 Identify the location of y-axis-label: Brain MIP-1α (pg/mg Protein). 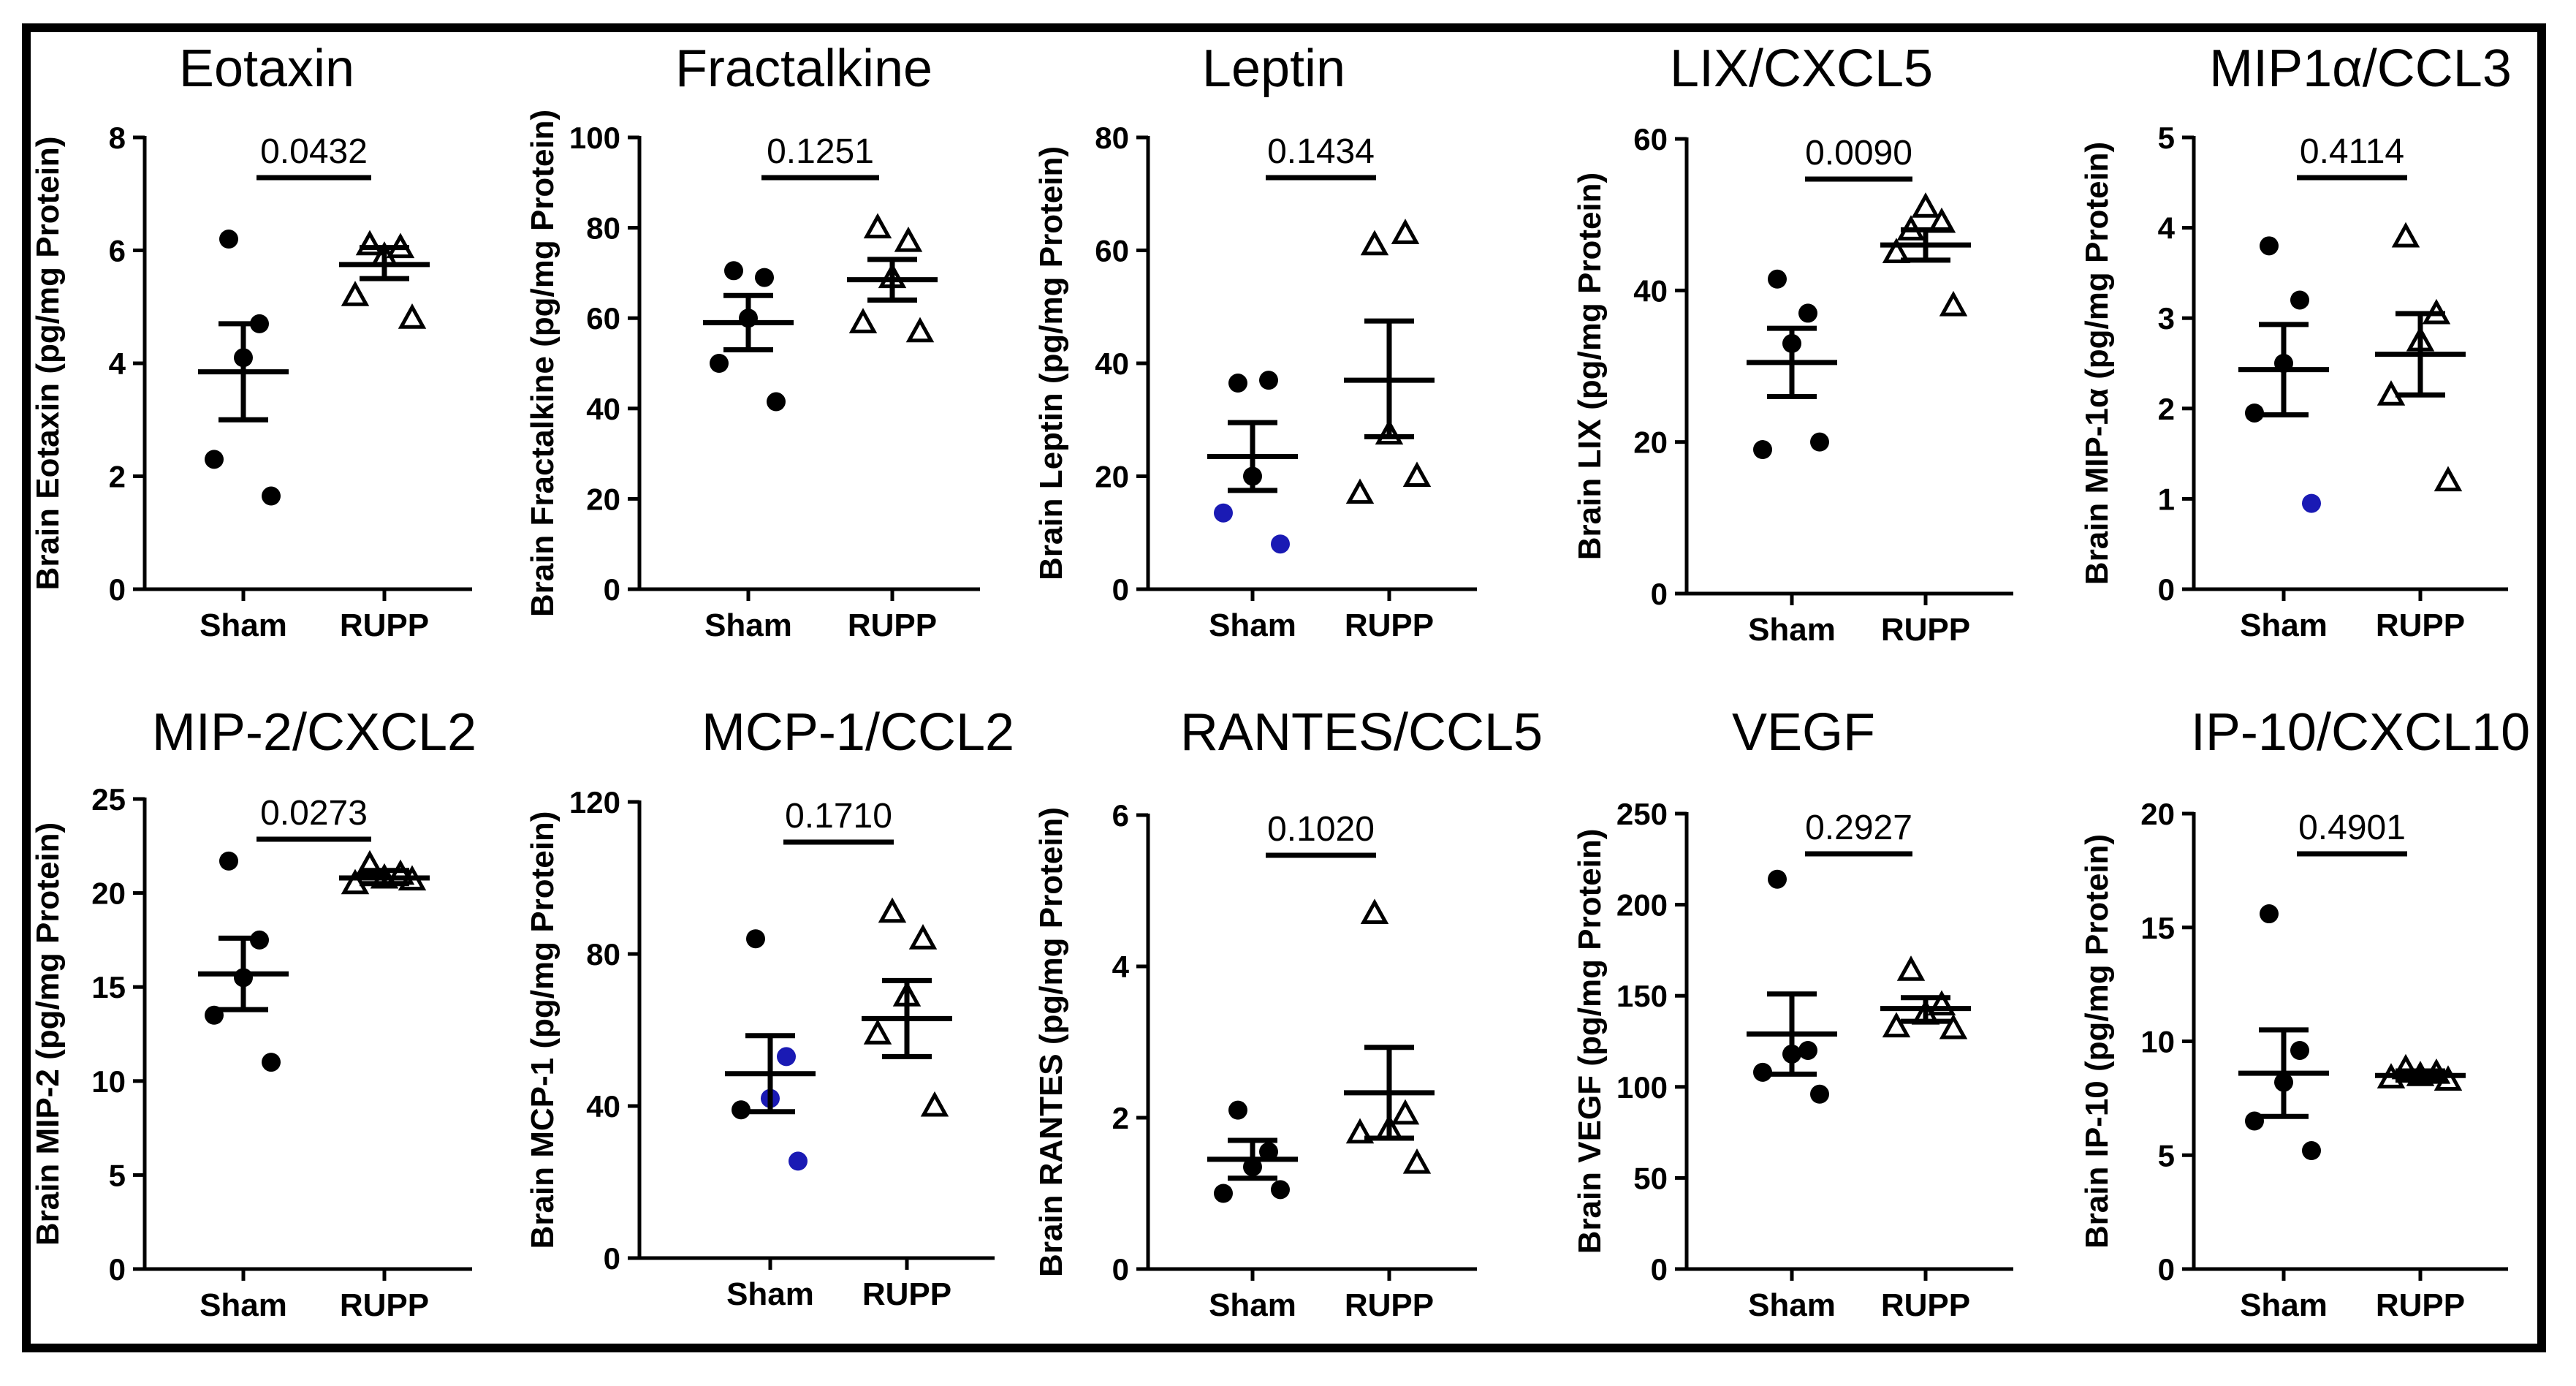
(2097, 363).